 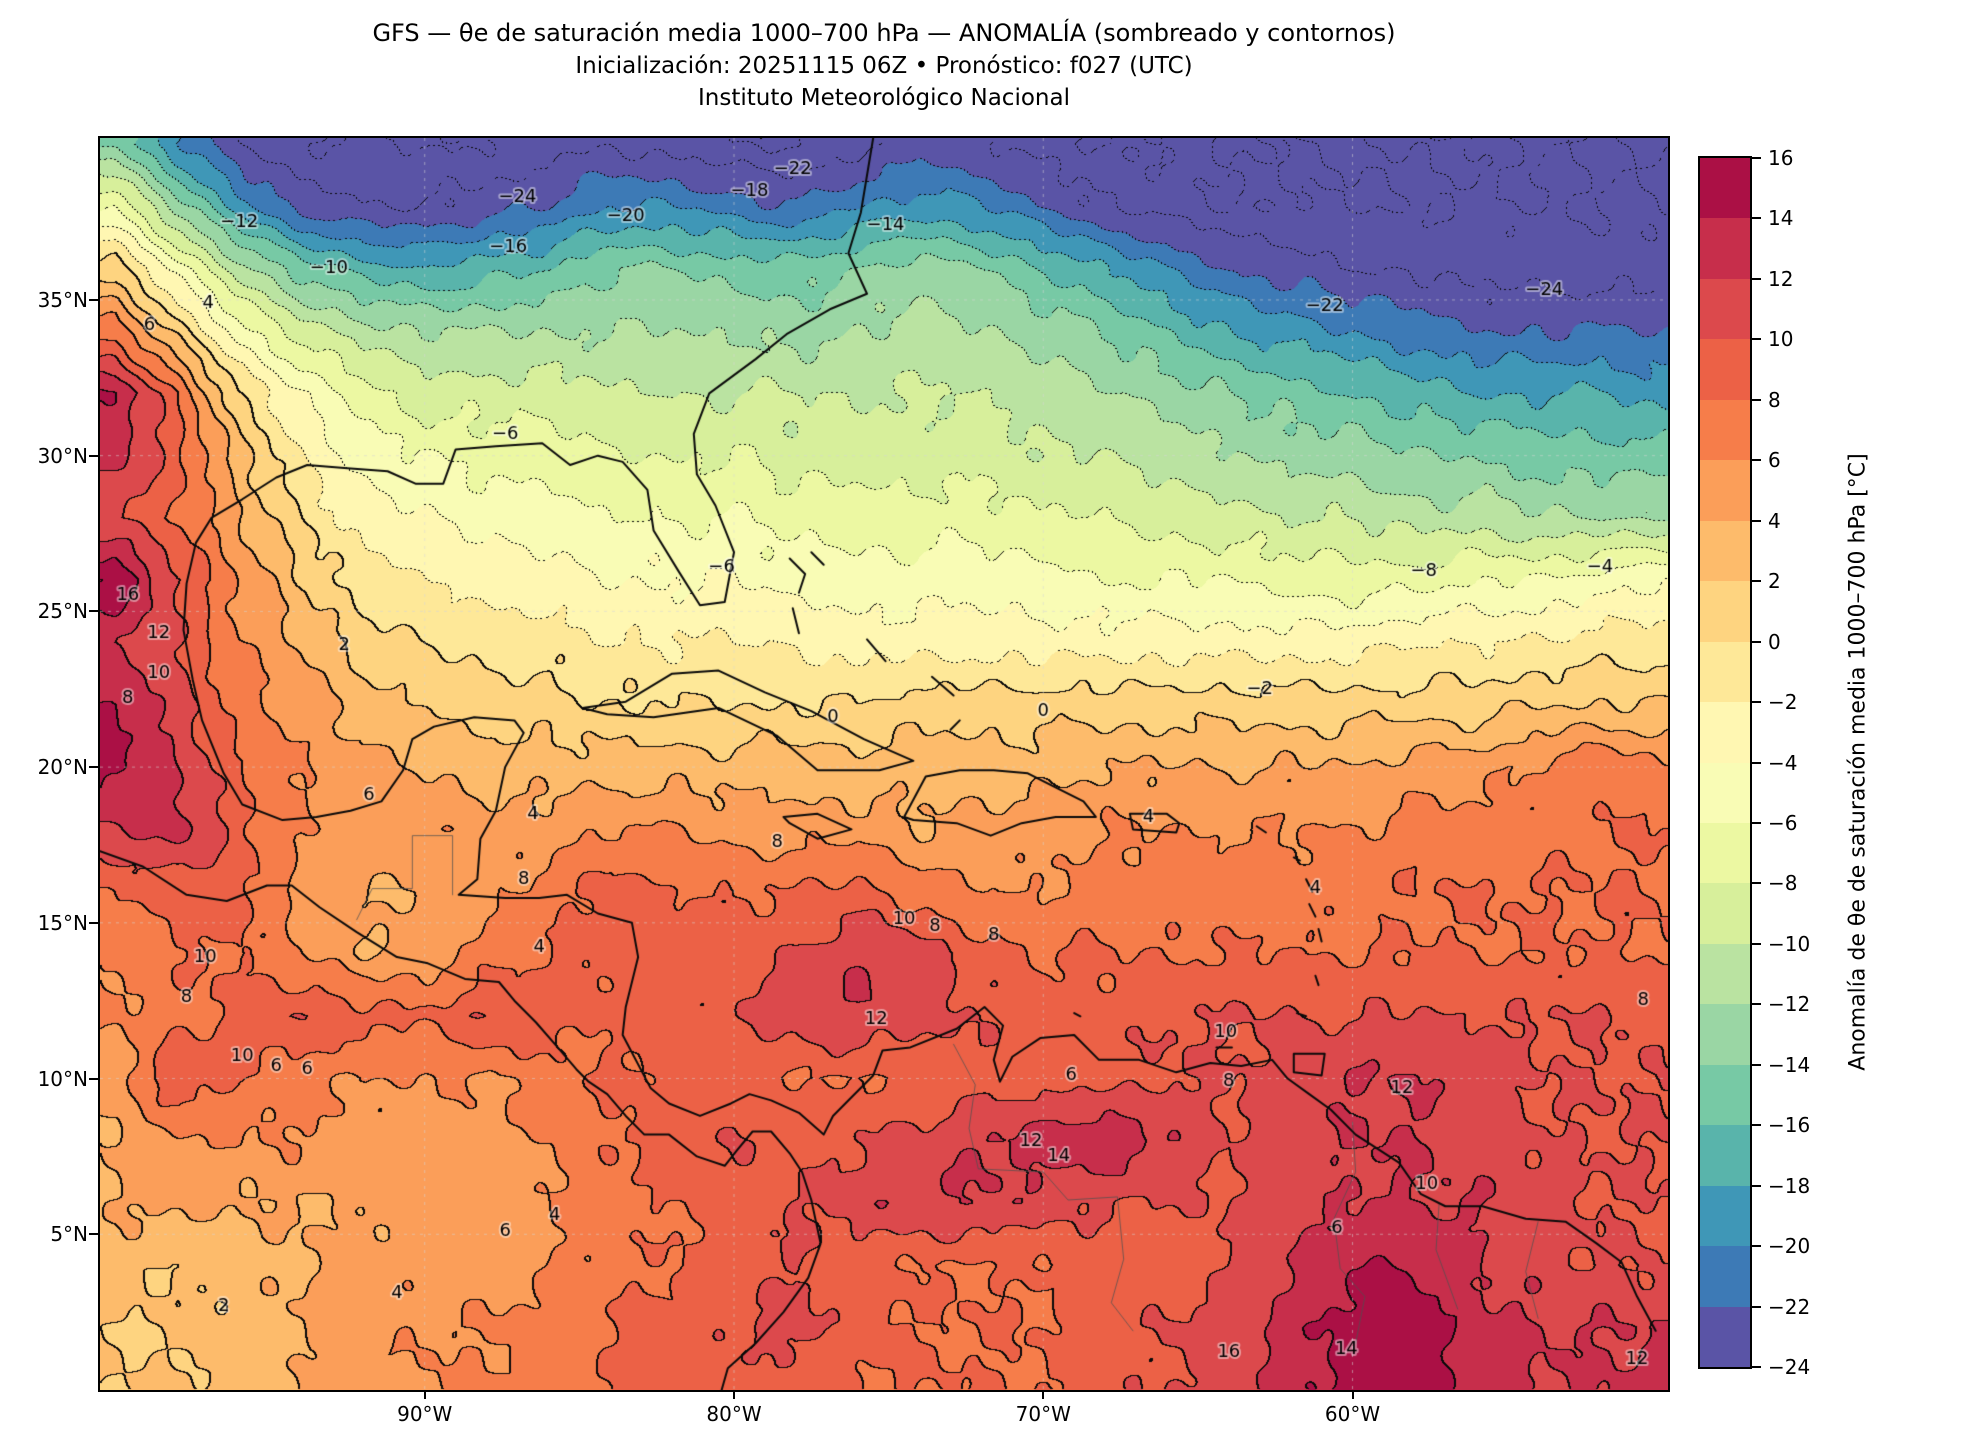 What do you see at coordinates (69, 1234) in the screenshot?
I see `y-tick-label: 5°N` at bounding box center [69, 1234].